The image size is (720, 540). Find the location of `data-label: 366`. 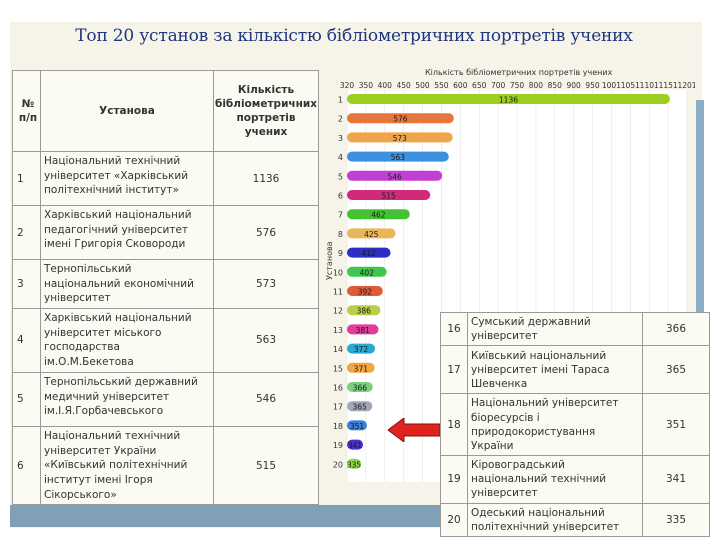

data-label: 366 is located at coordinates (360, 388).